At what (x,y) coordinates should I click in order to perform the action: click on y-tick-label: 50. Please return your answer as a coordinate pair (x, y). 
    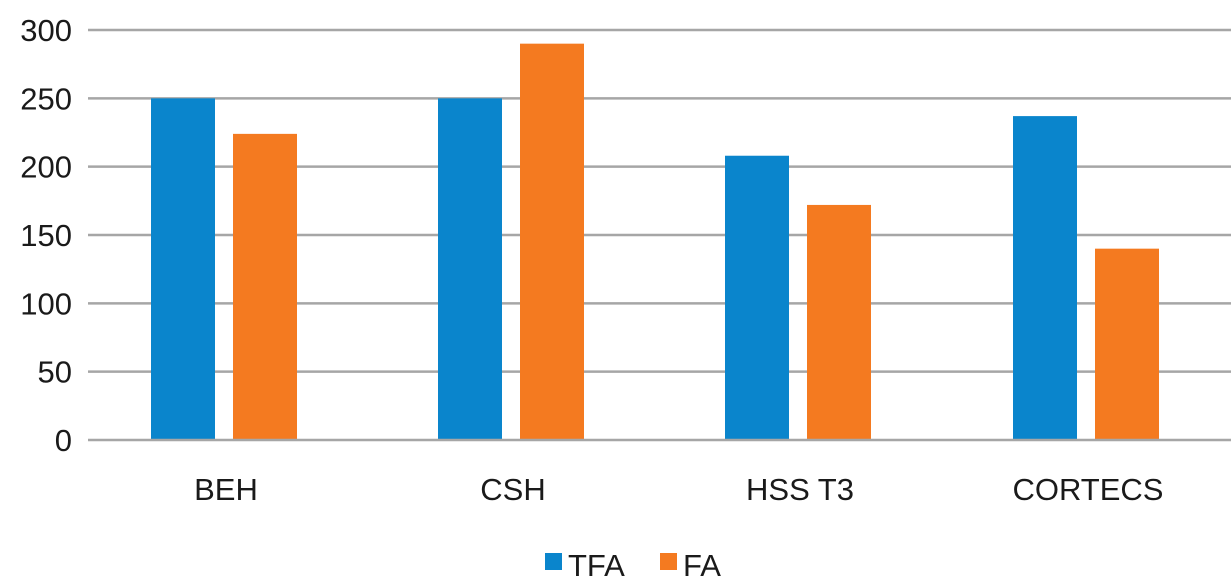
    Looking at the image, I should click on (55, 372).